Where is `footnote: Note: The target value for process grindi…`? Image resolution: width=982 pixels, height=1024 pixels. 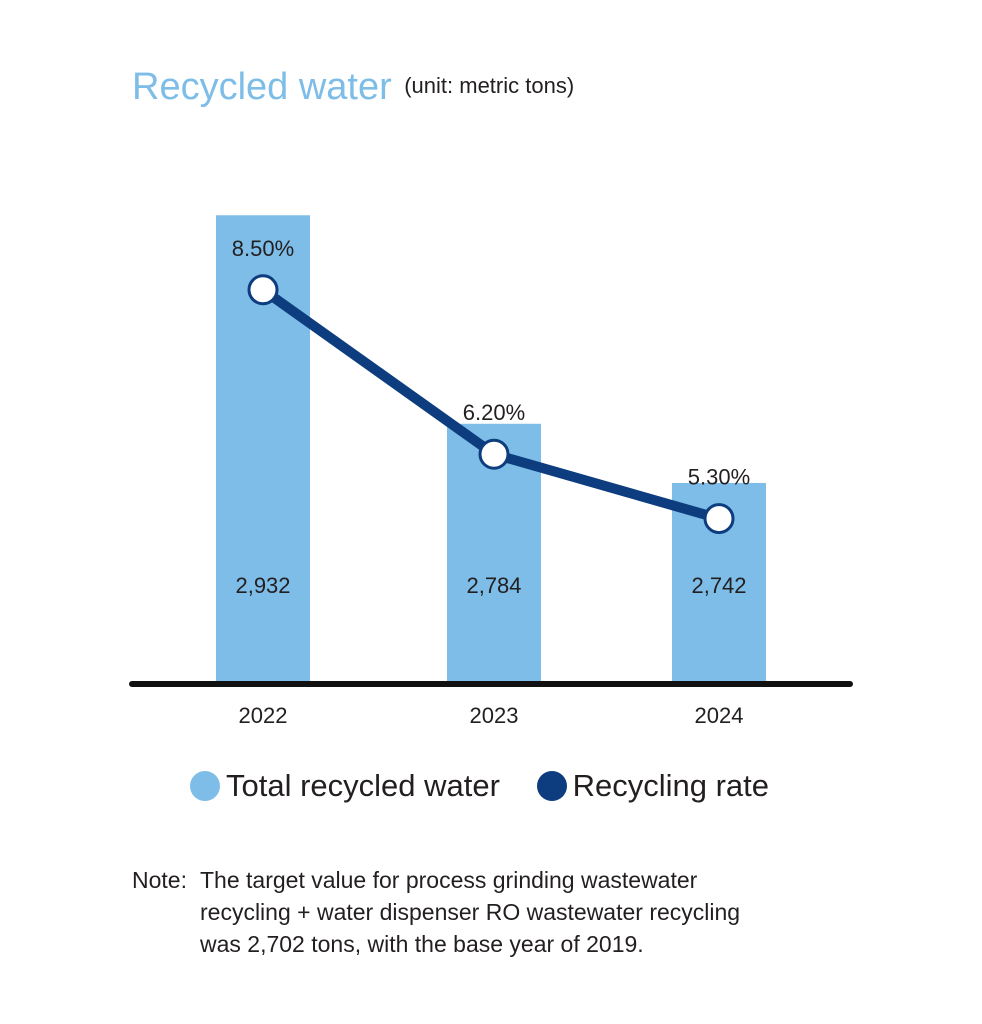
footnote: Note: The target value for process grindi… is located at coordinates (436, 912).